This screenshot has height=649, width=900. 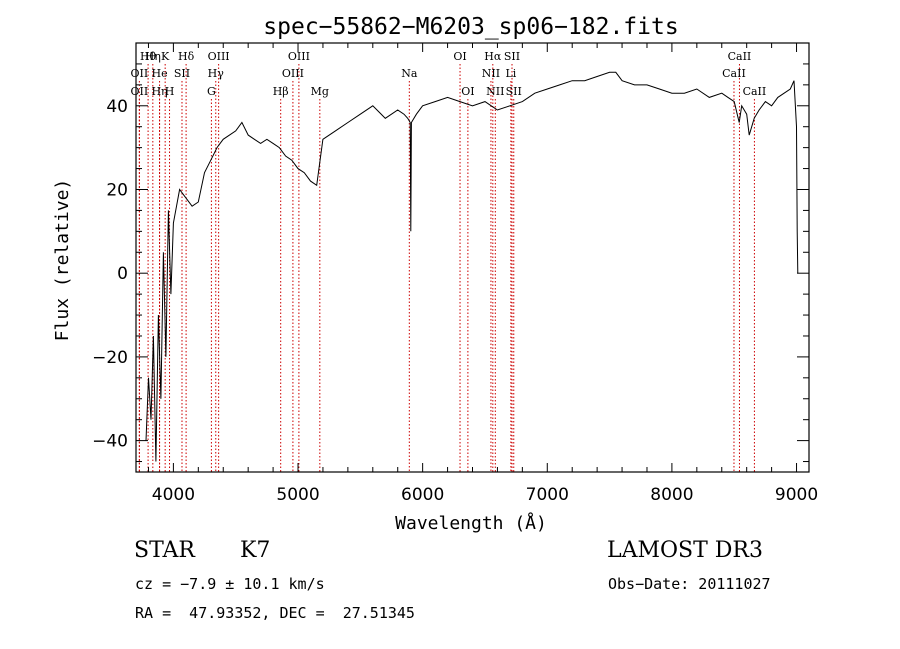 I want to click on redshift-line: cz = −7.9 ± 10.1 km/s, so click(x=230, y=584).